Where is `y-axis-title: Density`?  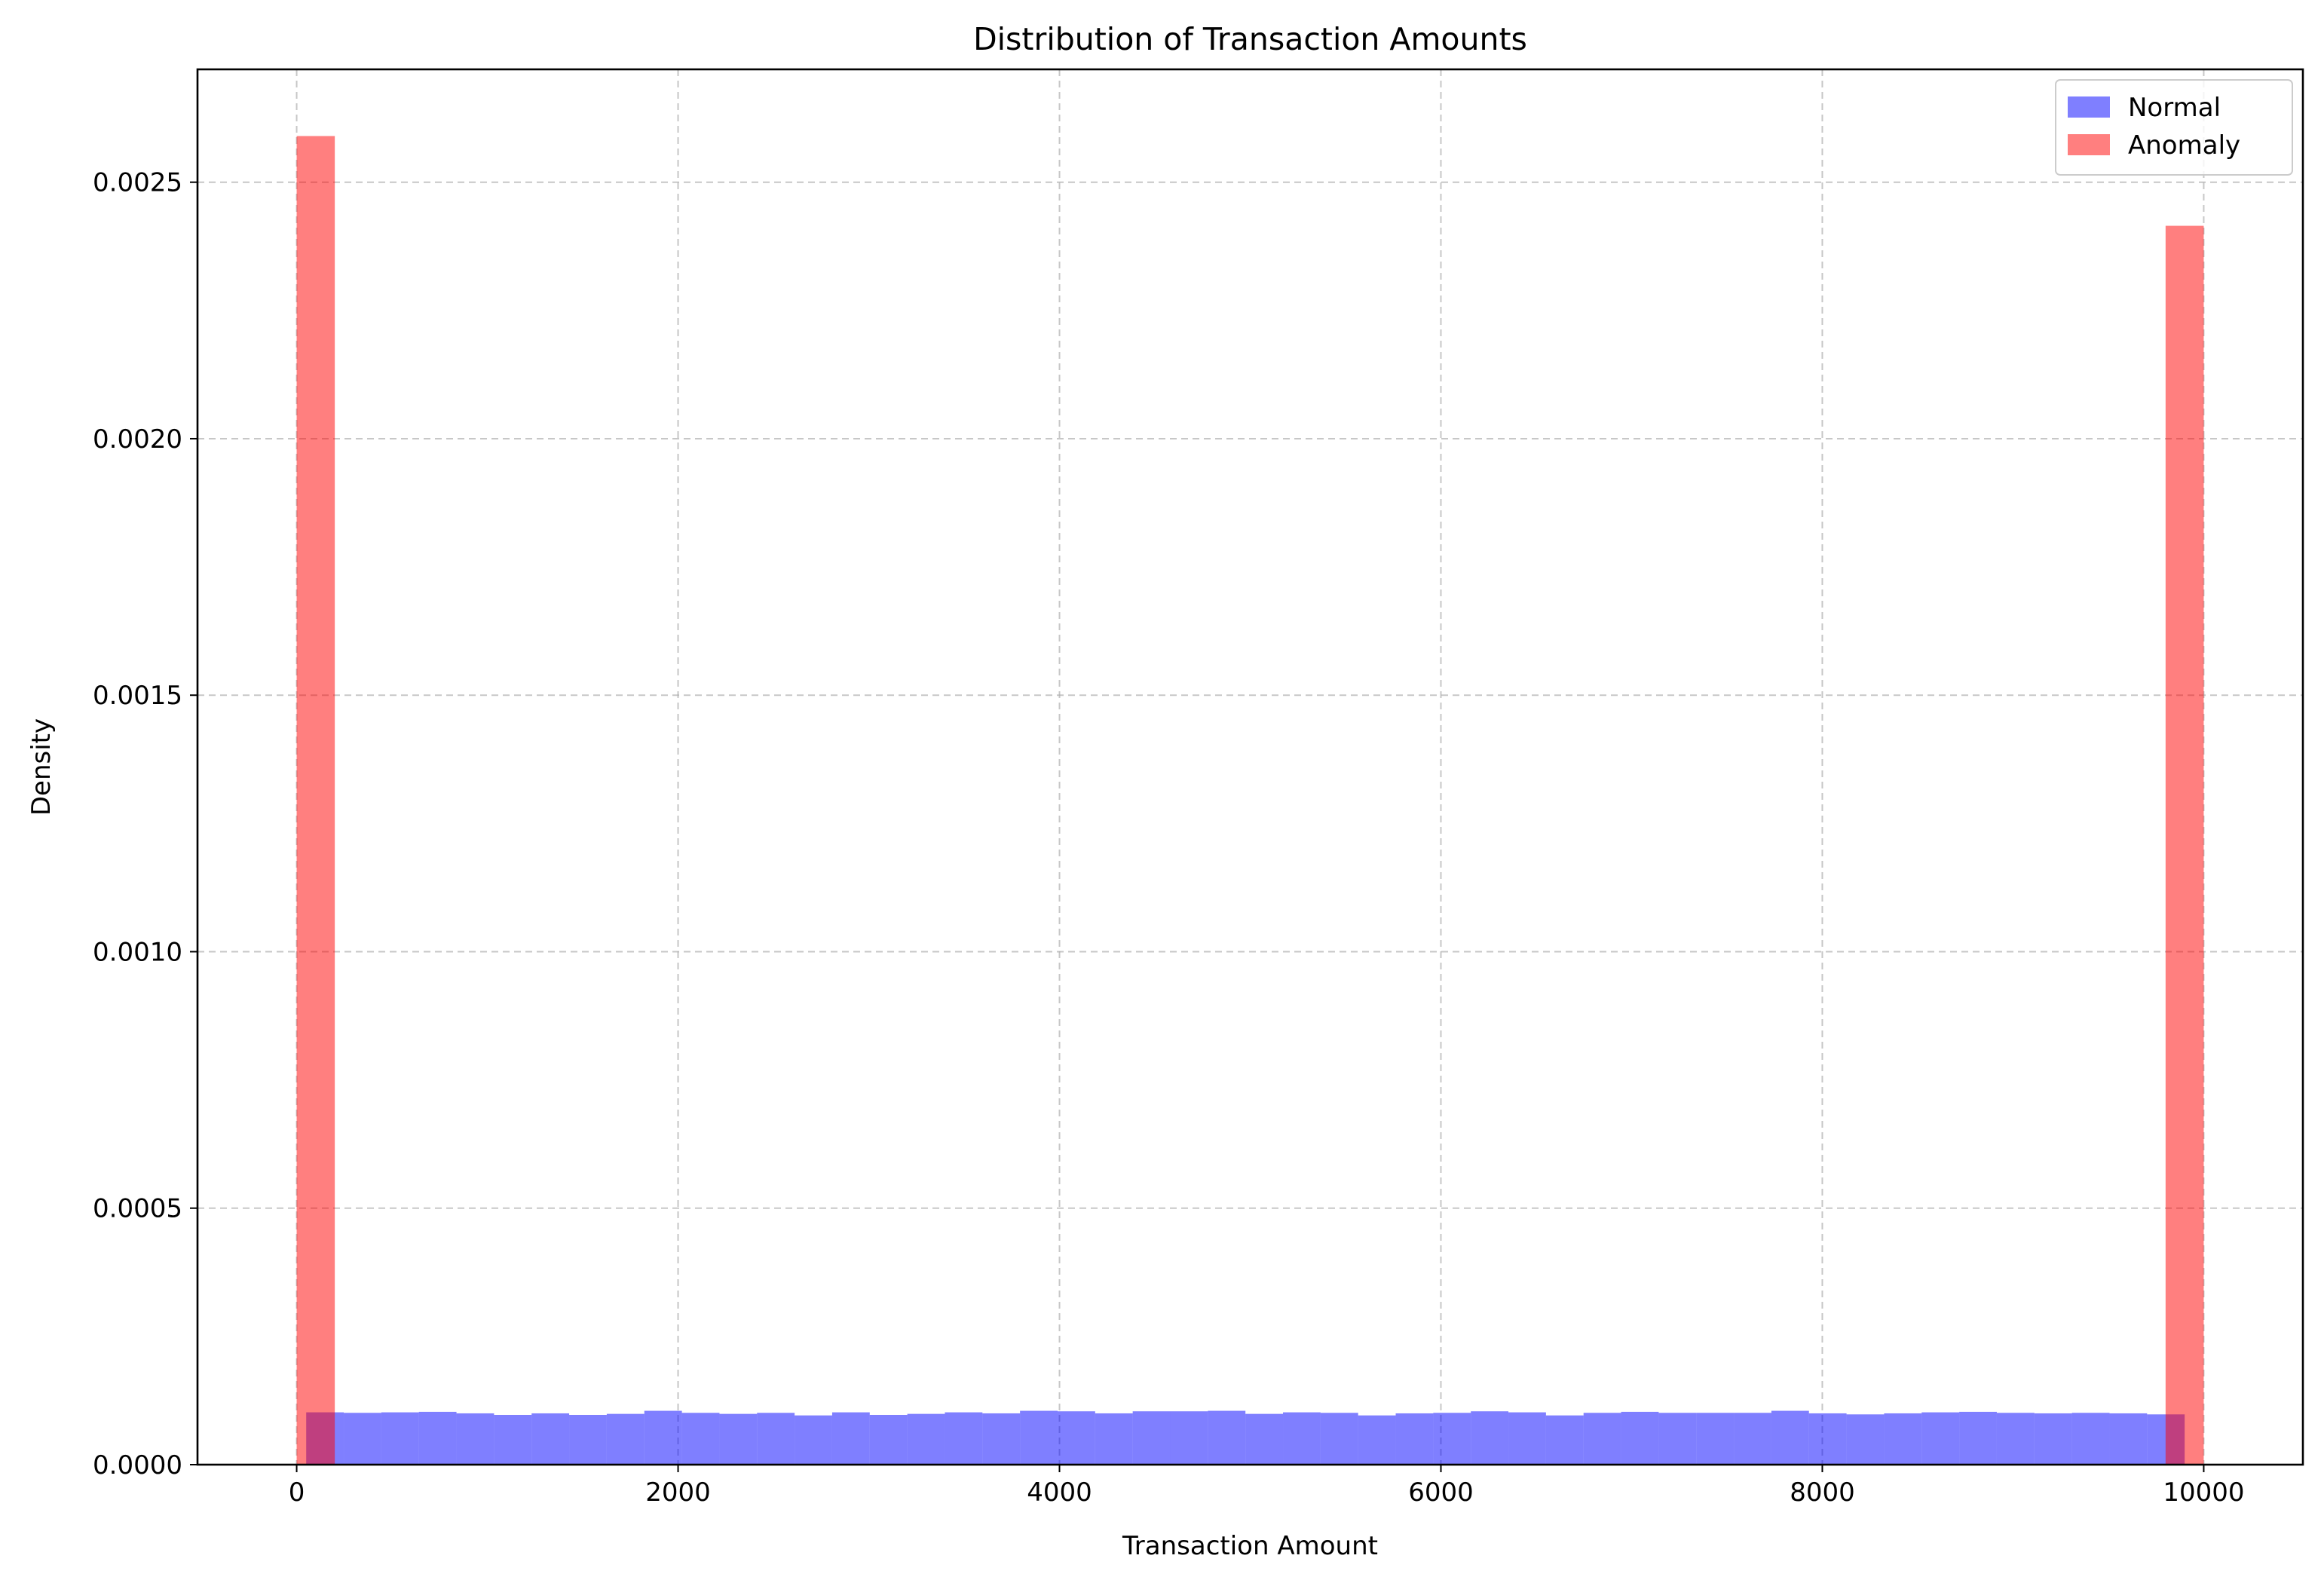 y-axis-title: Density is located at coordinates (41, 767).